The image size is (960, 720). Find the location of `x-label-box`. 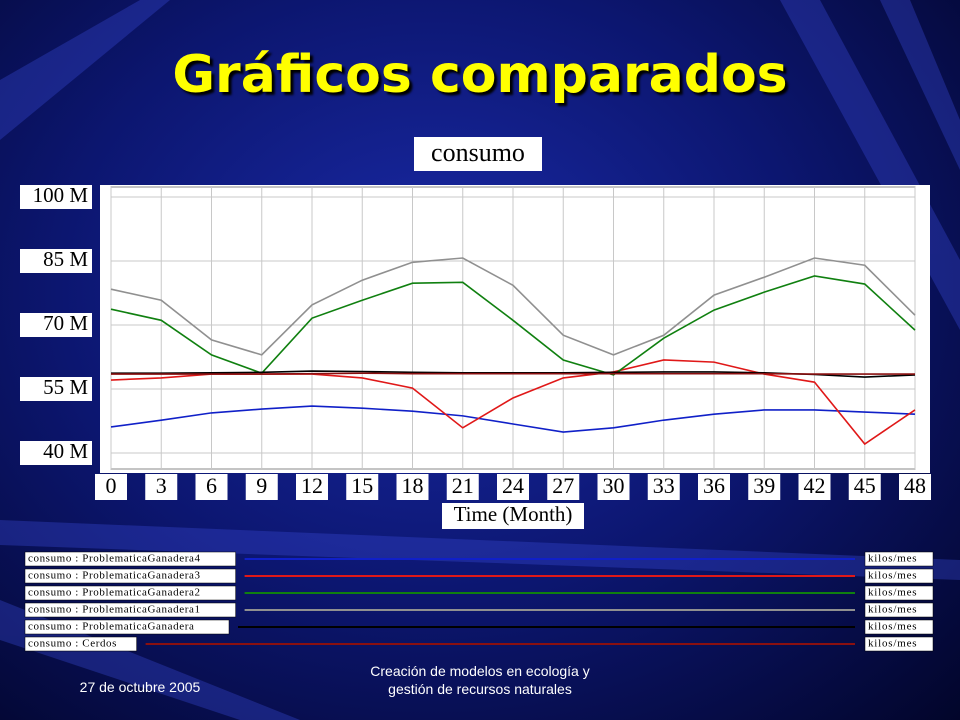

x-label-box is located at coordinates (513, 516).